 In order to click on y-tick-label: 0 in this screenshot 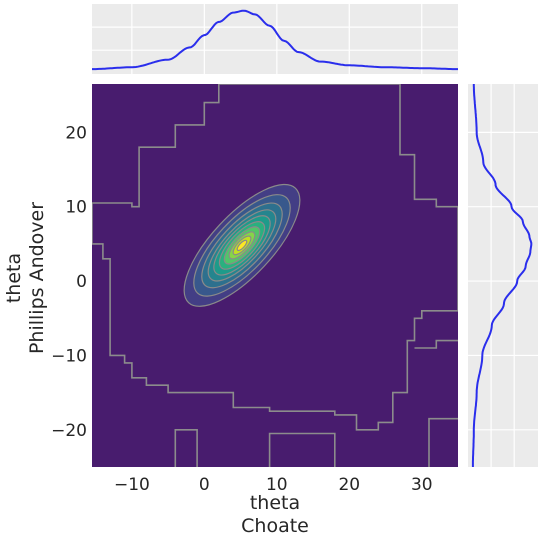, I will do `click(81, 282)`.